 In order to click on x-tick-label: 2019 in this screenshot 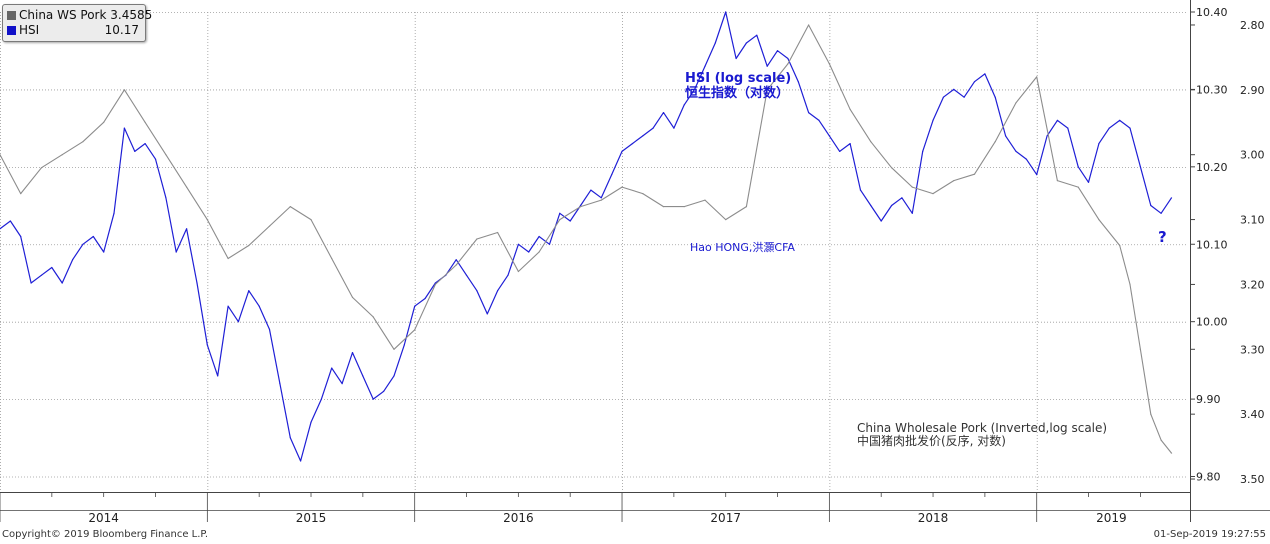, I will do `click(1111, 518)`.